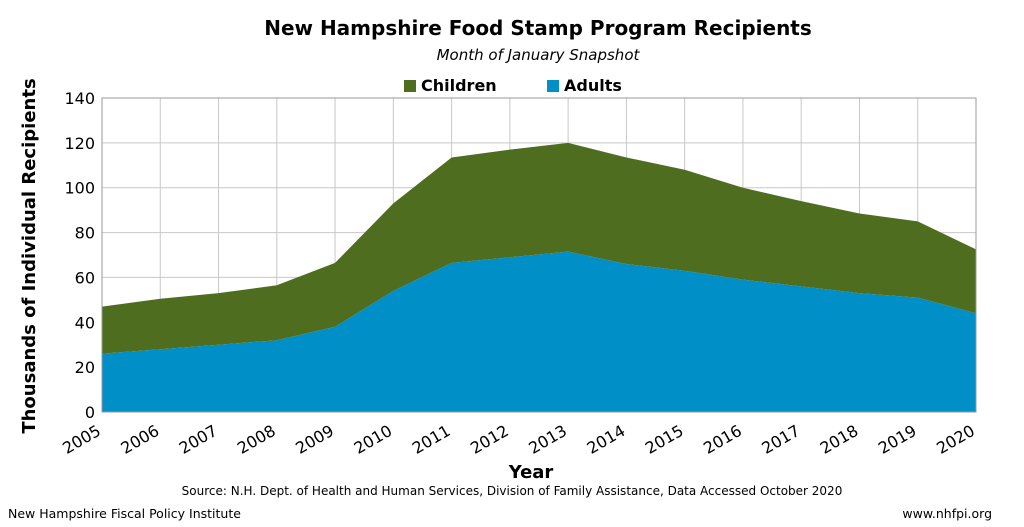 This screenshot has height=527, width=1024. What do you see at coordinates (547, 439) in the screenshot?
I see `x-tick-label: 2013` at bounding box center [547, 439].